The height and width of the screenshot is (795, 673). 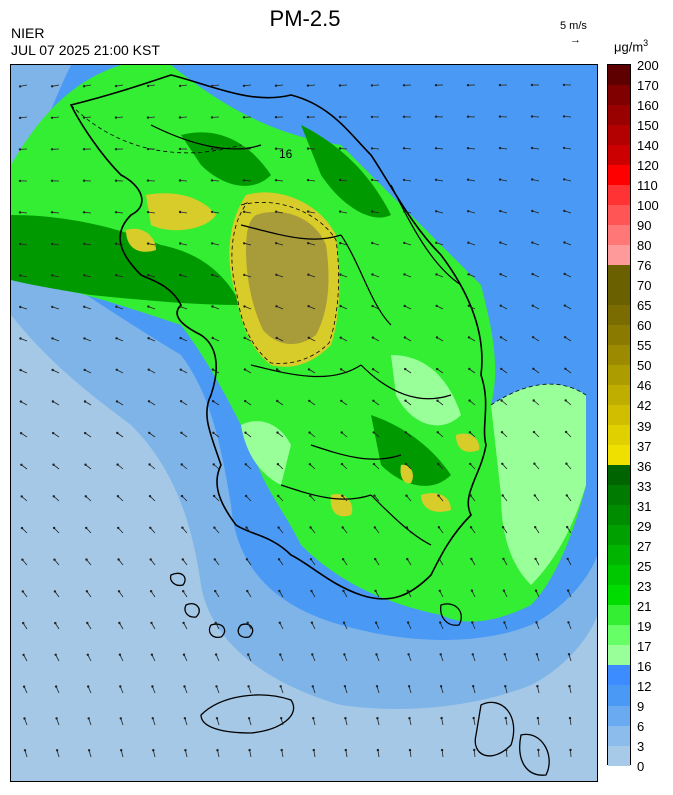 I want to click on agency-label: NIER, so click(x=28, y=33).